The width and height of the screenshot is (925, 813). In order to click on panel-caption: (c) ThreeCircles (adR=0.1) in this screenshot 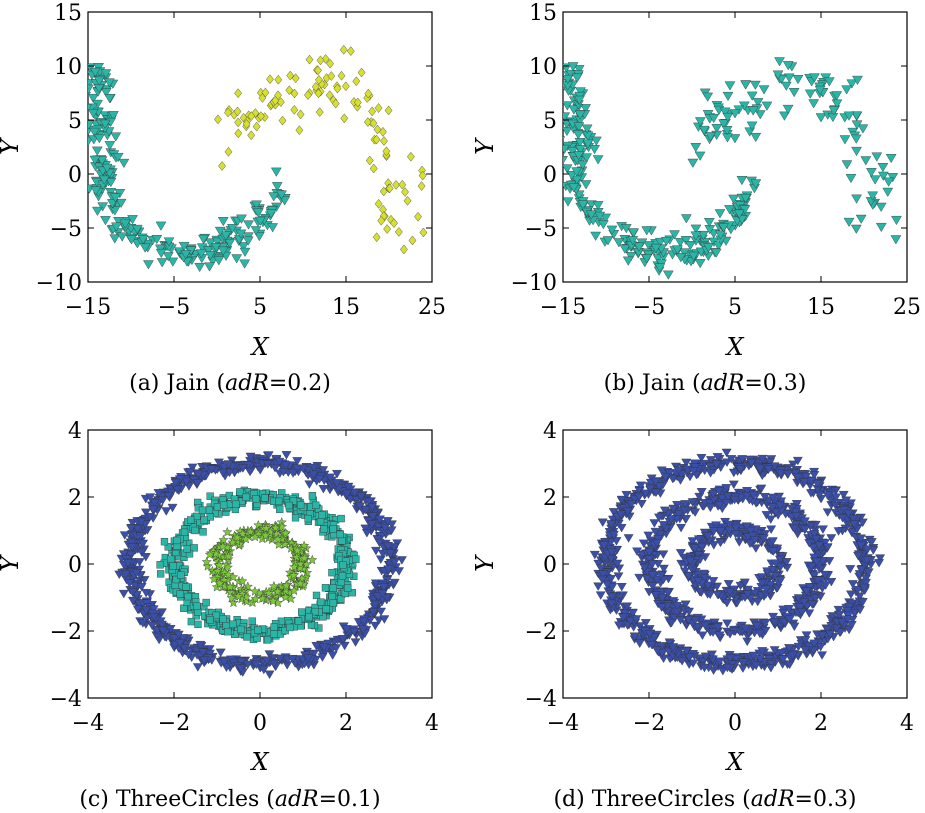, I will do `click(229, 799)`.